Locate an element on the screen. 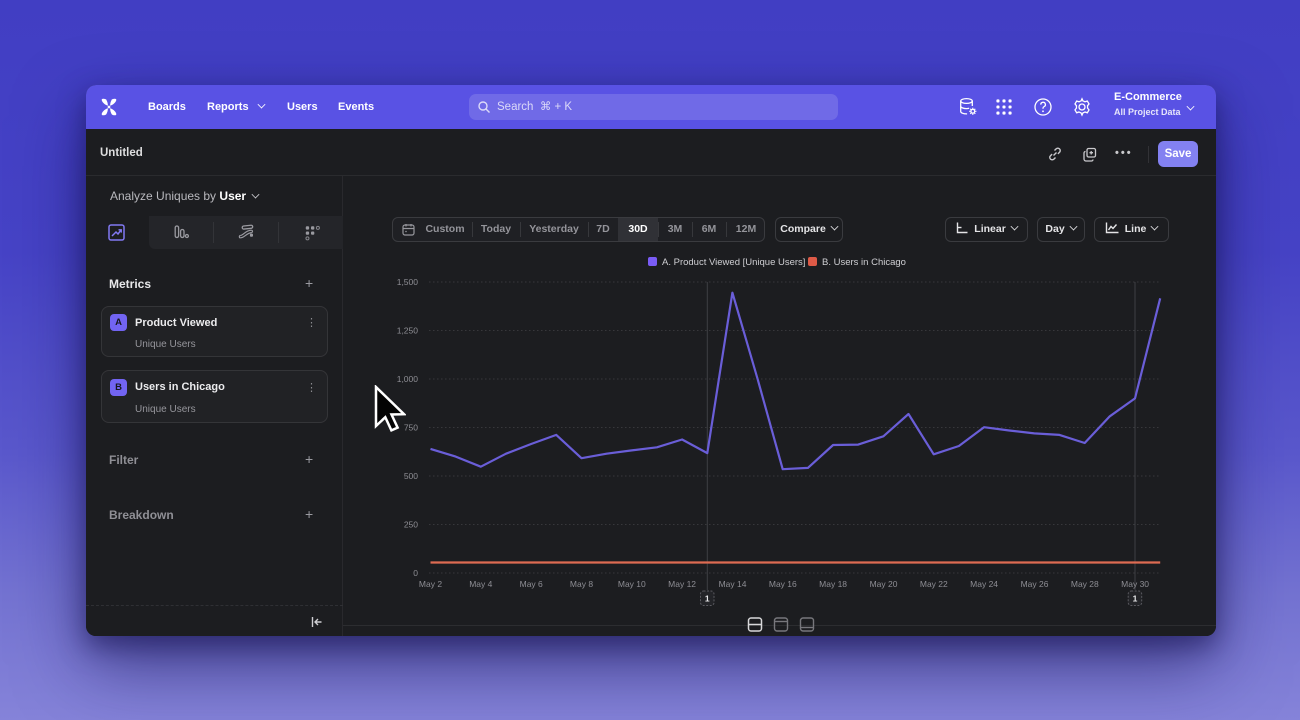  svg-text: May 2 is located at coordinates (430, 584).